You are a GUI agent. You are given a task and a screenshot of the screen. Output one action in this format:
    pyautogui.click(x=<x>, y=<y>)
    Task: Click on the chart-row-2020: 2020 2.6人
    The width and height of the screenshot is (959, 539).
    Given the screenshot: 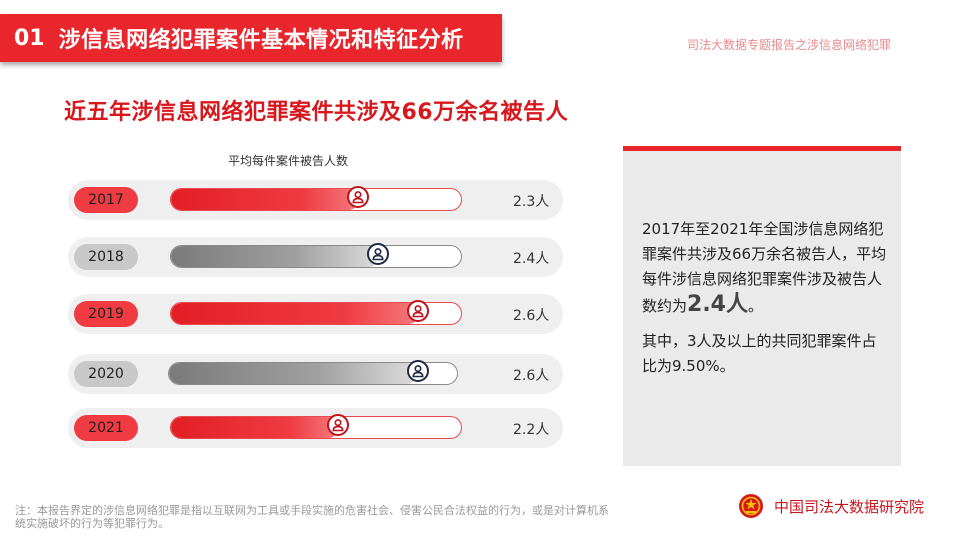 What is the action you would take?
    pyautogui.click(x=315, y=374)
    